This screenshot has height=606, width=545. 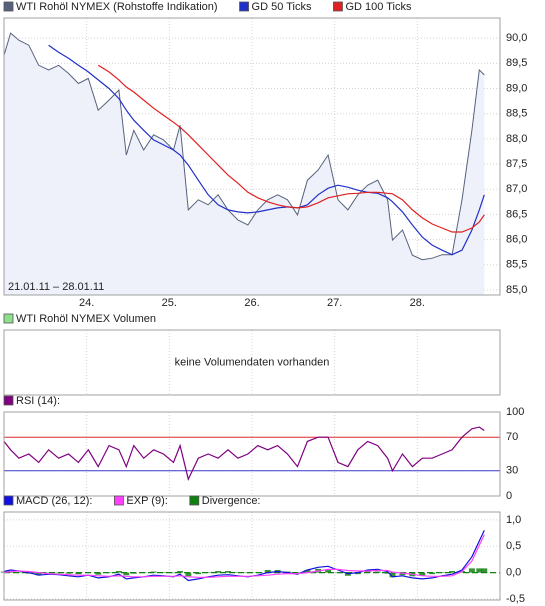 I want to click on y-tick-label: 70, so click(x=512, y=437).